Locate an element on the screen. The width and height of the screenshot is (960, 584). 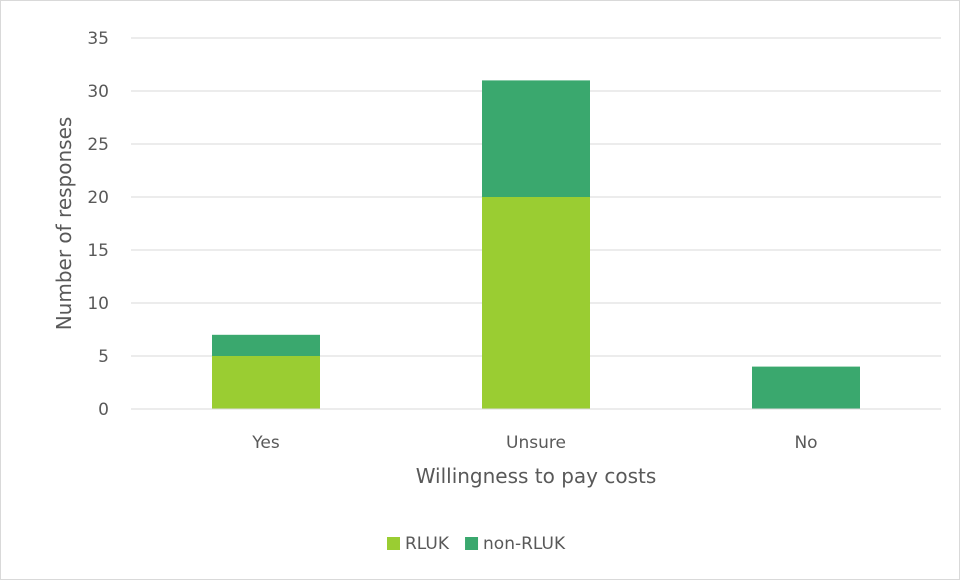
x-tick-label: Unsure is located at coordinates (536, 443).